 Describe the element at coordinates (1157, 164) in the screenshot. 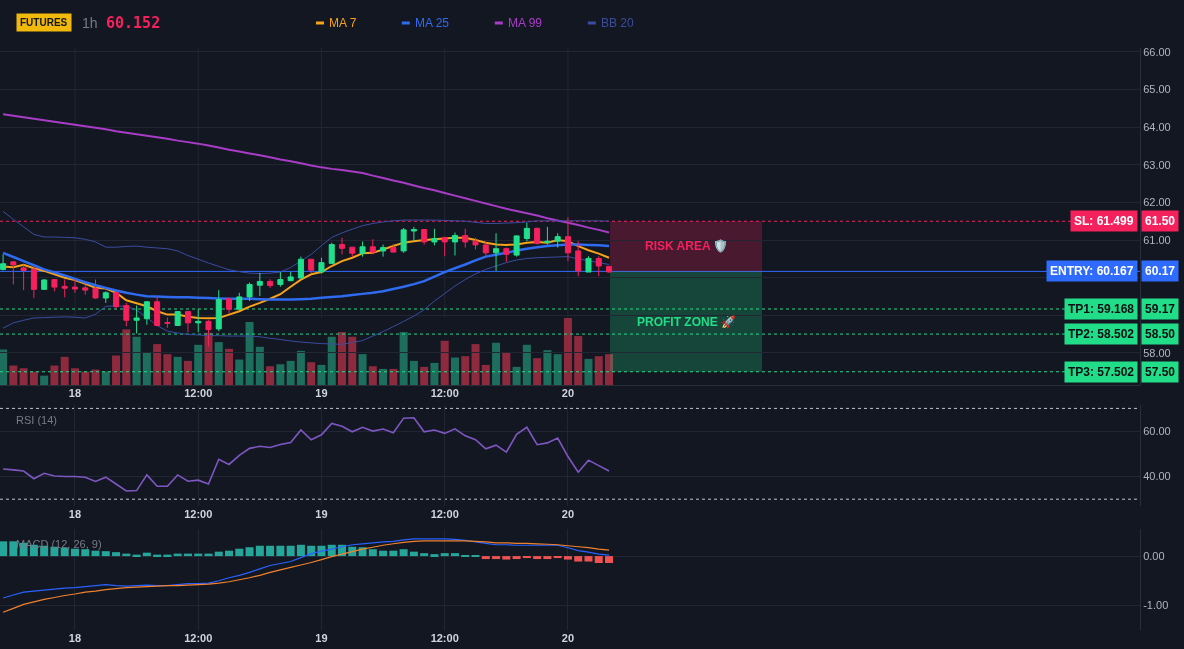

I see `y-tick-label: 63.00` at that location.